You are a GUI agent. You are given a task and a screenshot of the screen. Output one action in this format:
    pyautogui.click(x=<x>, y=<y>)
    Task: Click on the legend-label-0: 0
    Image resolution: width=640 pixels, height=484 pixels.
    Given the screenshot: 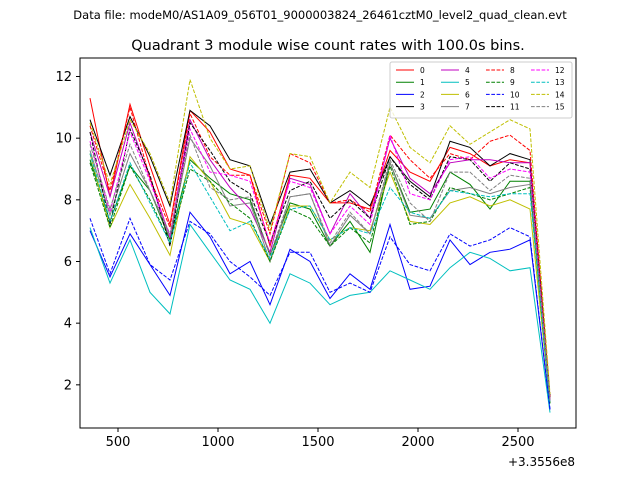 What is the action you would take?
    pyautogui.click(x=422, y=70)
    